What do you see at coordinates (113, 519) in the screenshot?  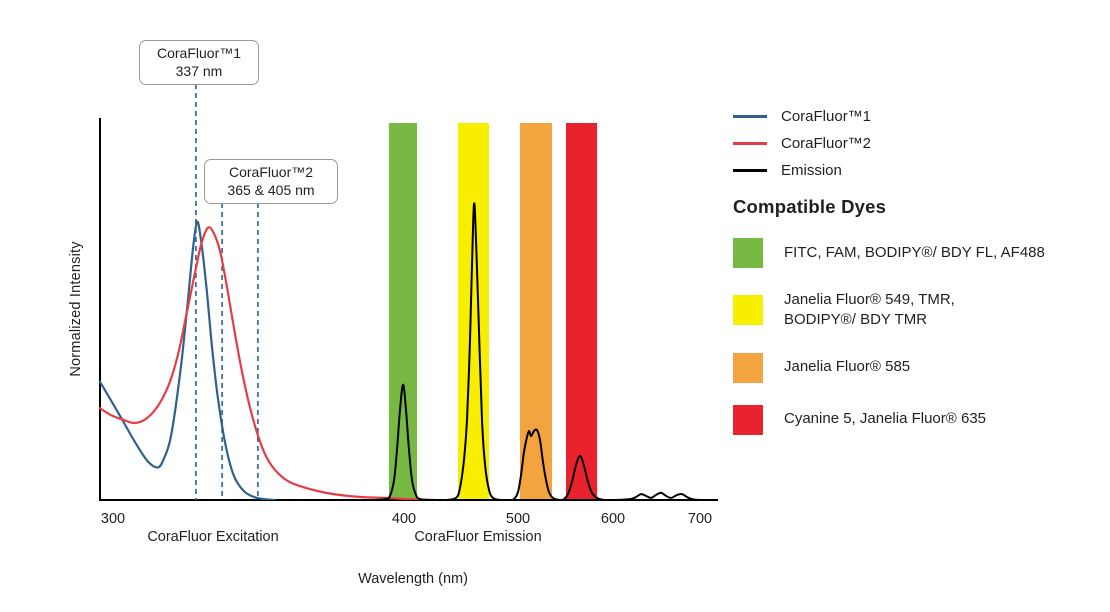 I see `x-tick-label-300: 300` at bounding box center [113, 519].